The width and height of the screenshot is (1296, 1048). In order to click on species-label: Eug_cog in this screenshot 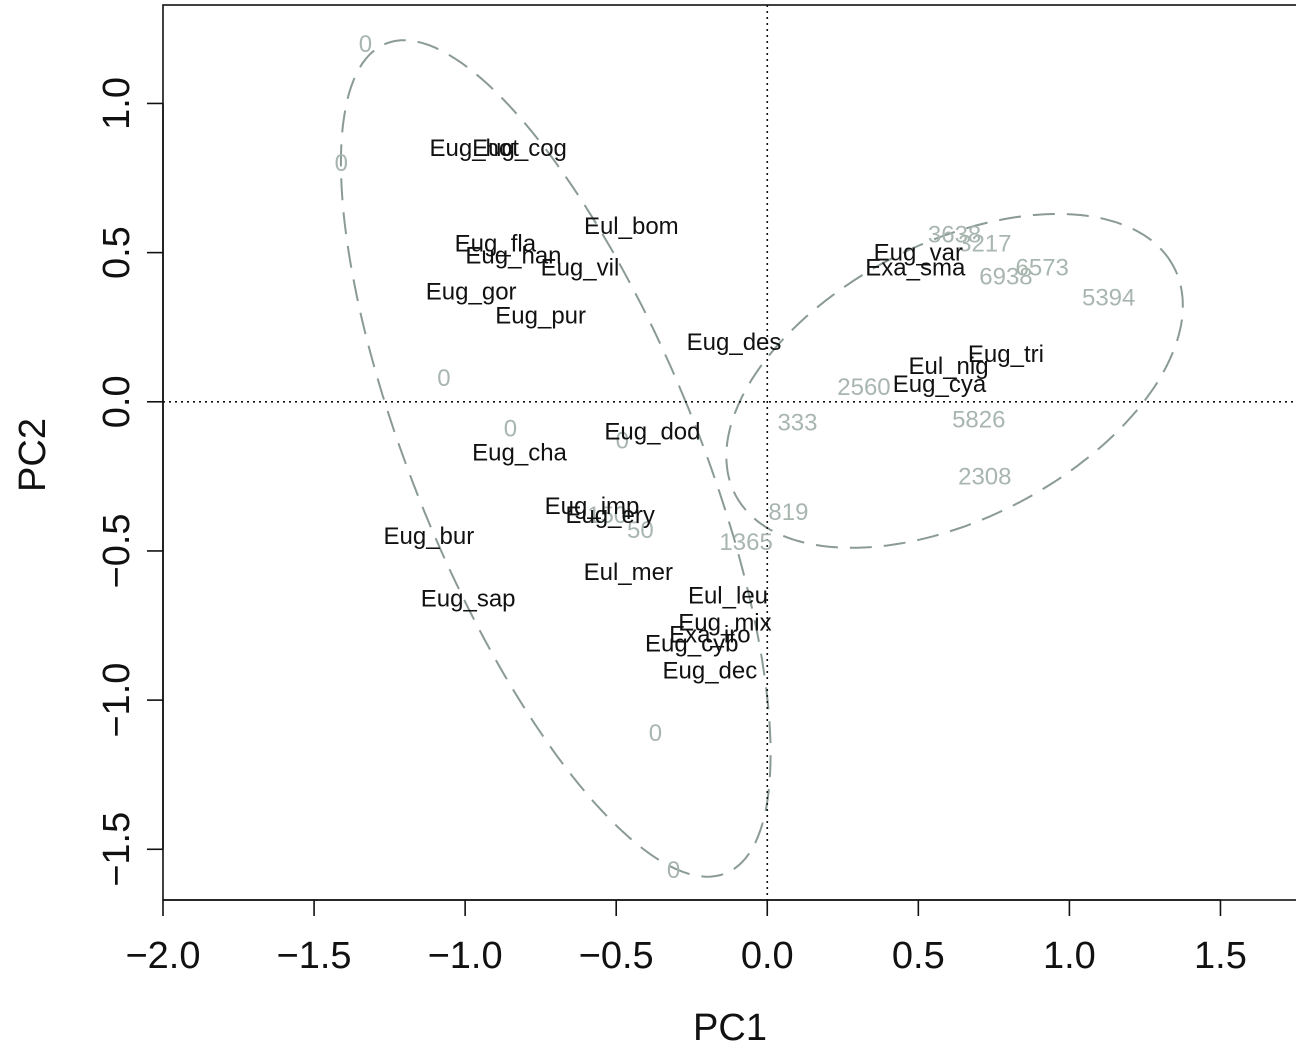, I will do `click(519, 148)`.